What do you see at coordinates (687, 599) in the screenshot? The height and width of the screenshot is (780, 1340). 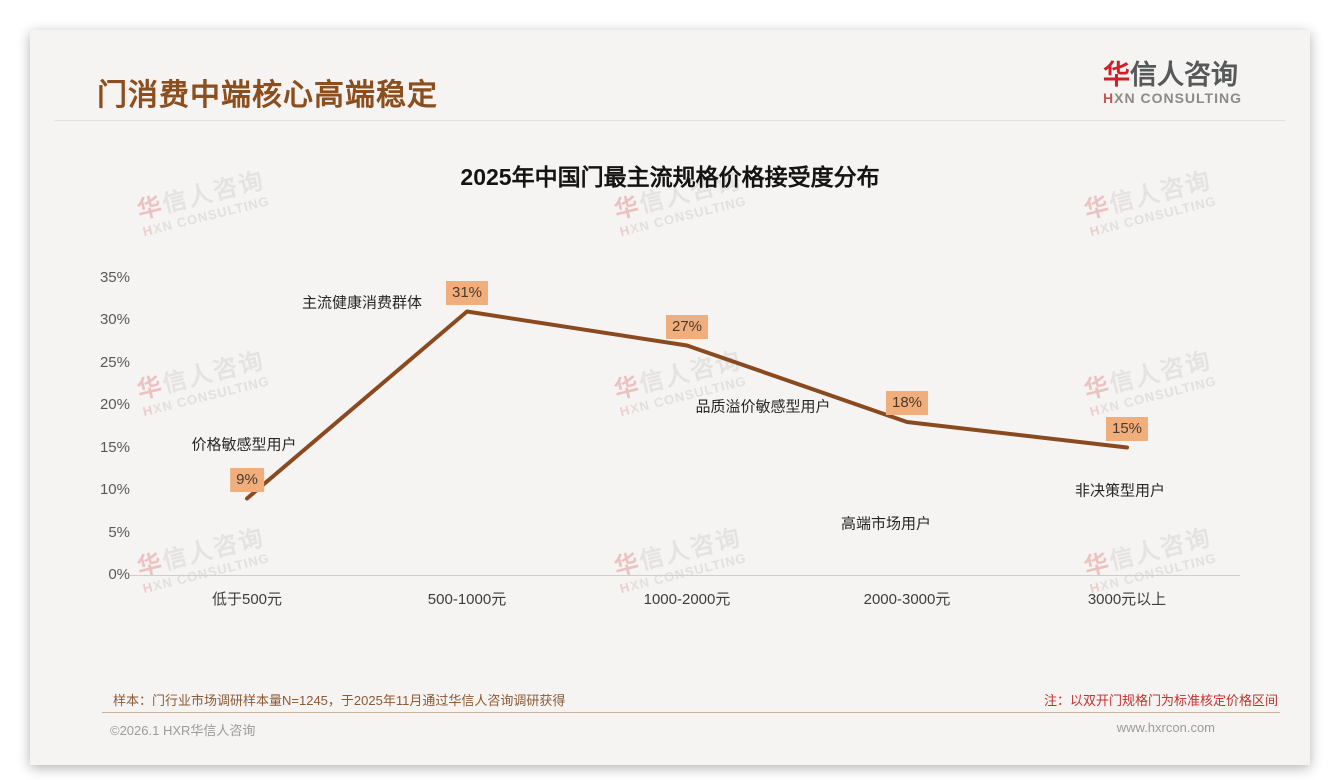 I see `x-category-label: 1000-2000元` at bounding box center [687, 599].